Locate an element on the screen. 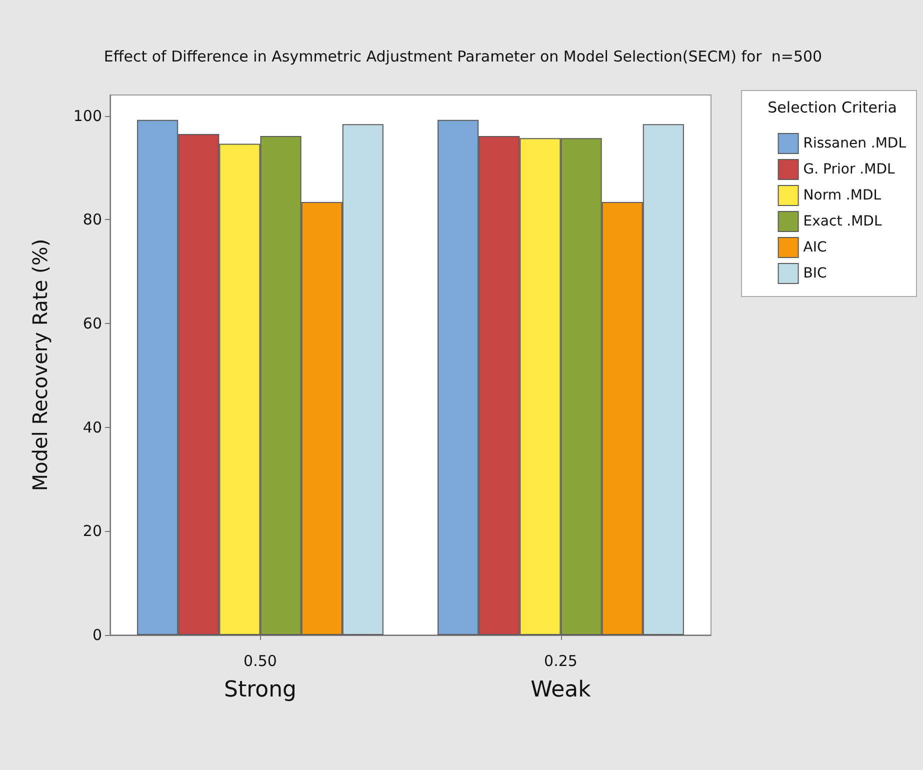  chart-title: Effect of Difference in Asymmetric Adjustment Parameter on Model Selection(SECM) for n=500 is located at coordinates (463, 57).